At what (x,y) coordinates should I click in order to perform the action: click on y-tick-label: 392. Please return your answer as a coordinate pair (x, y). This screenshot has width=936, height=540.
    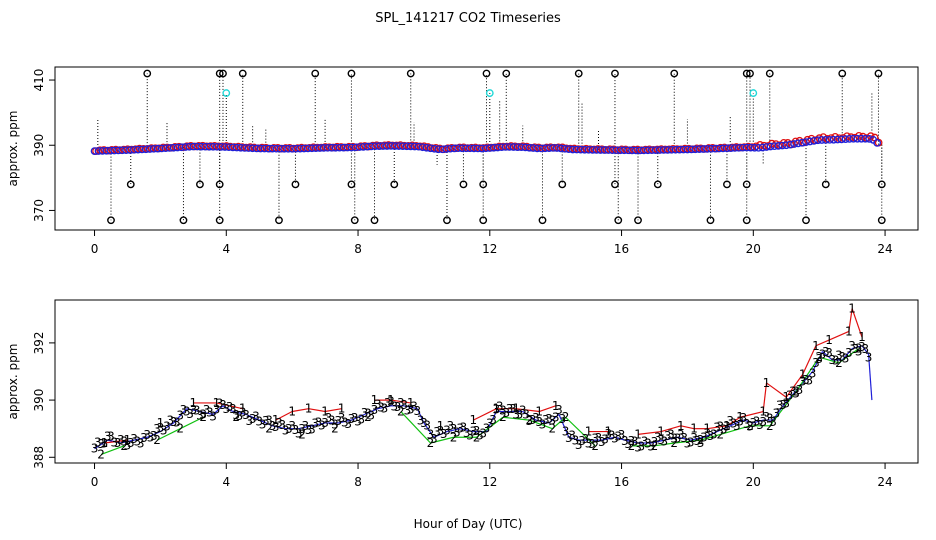
    Looking at the image, I should click on (39, 342).